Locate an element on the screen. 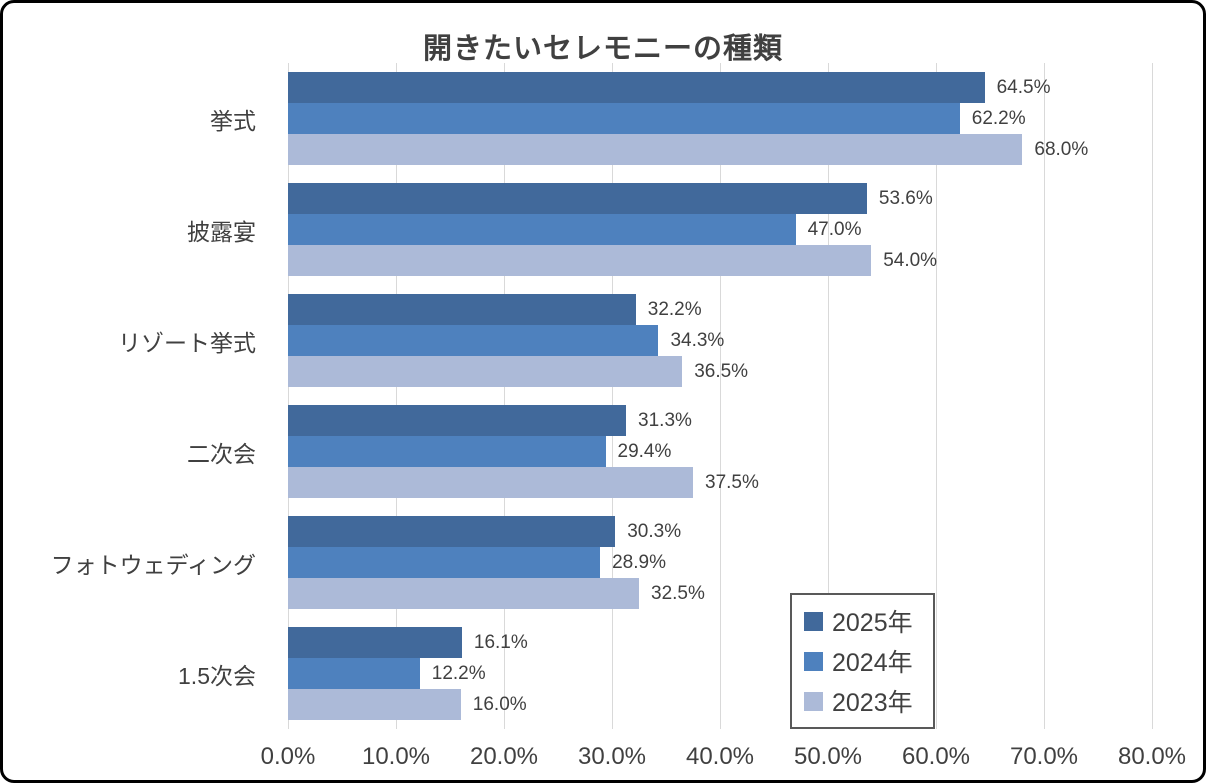 Image resolution: width=1206 pixels, height=783 pixels. legend-item-2025年: 2025年 is located at coordinates (858, 621).